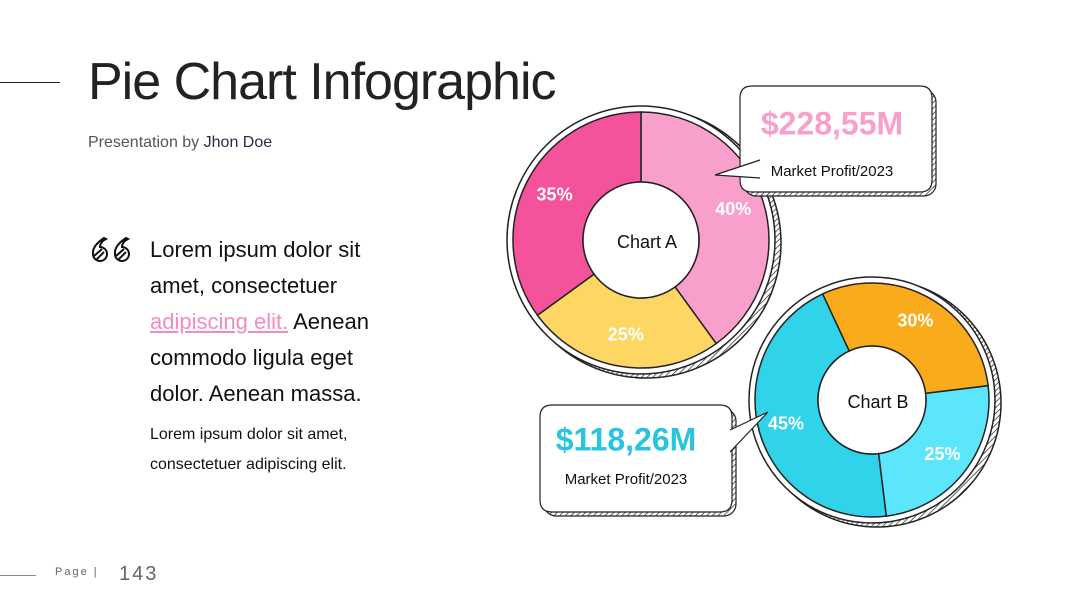 This screenshot has height=608, width=1080. Describe the element at coordinates (786, 423) in the screenshot. I see `data-label: 45%` at that location.